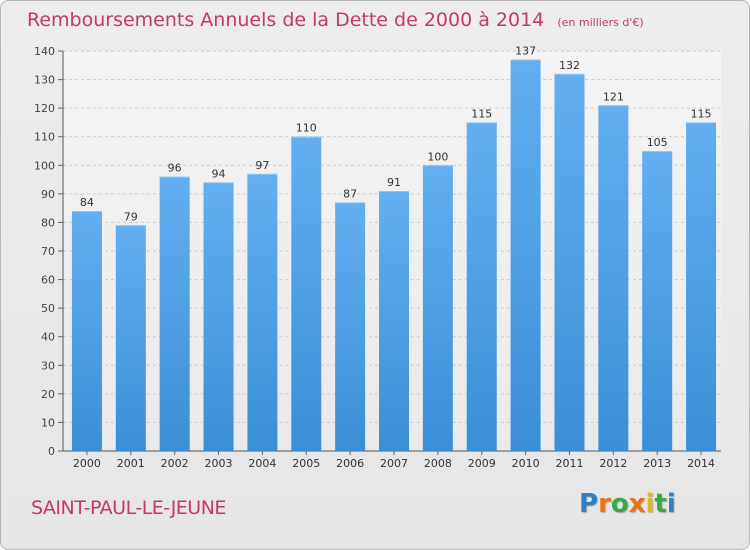  What do you see at coordinates (525, 51) in the screenshot?
I see `data-label: 137` at bounding box center [525, 51].